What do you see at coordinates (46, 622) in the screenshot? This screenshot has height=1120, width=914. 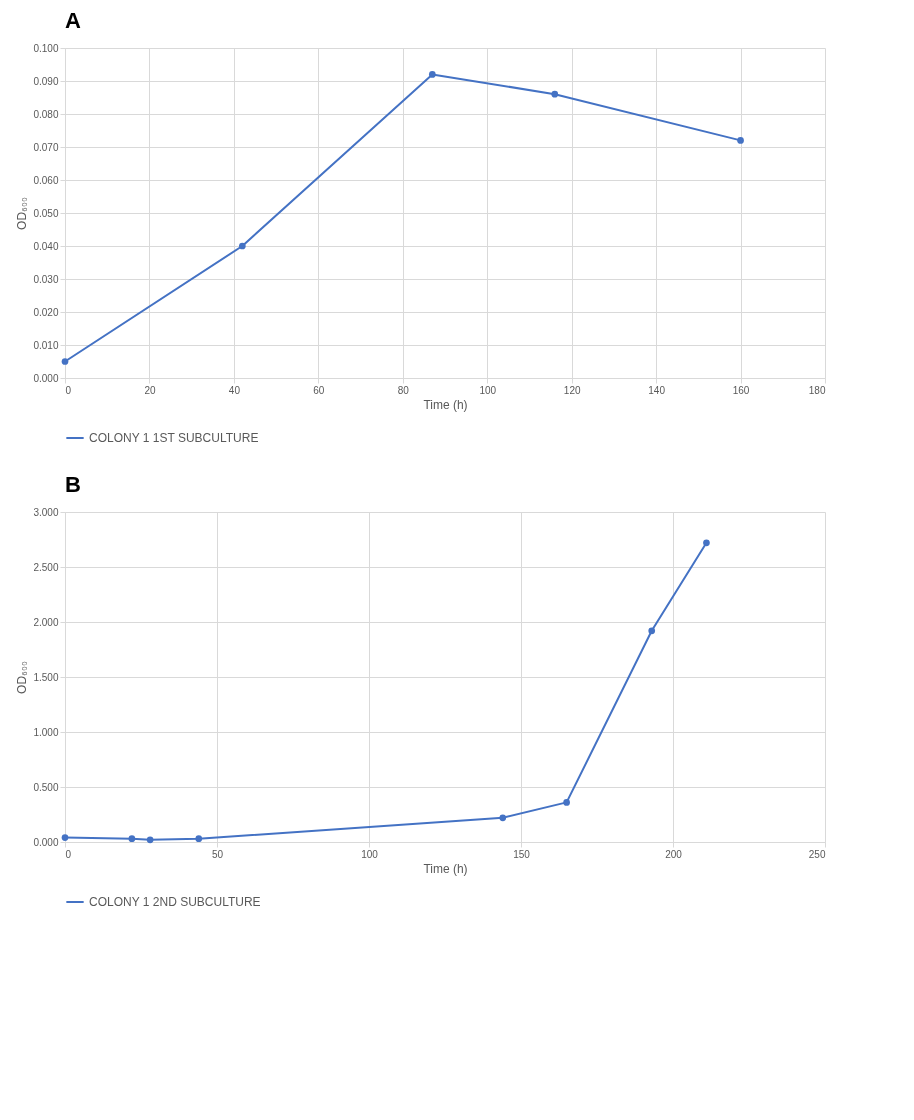 I see `y-tick-label: 2.000` at bounding box center [46, 622].